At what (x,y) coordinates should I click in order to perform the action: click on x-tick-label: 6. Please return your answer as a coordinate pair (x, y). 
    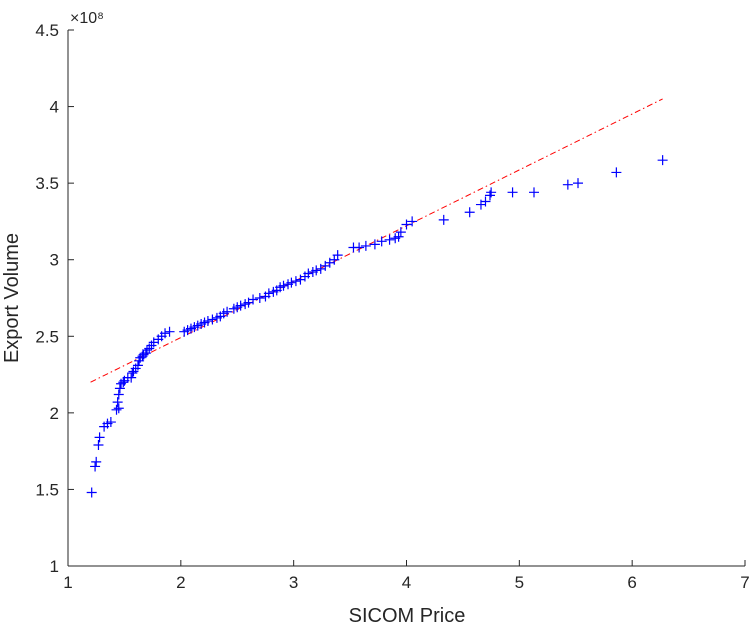
    Looking at the image, I should click on (631, 582).